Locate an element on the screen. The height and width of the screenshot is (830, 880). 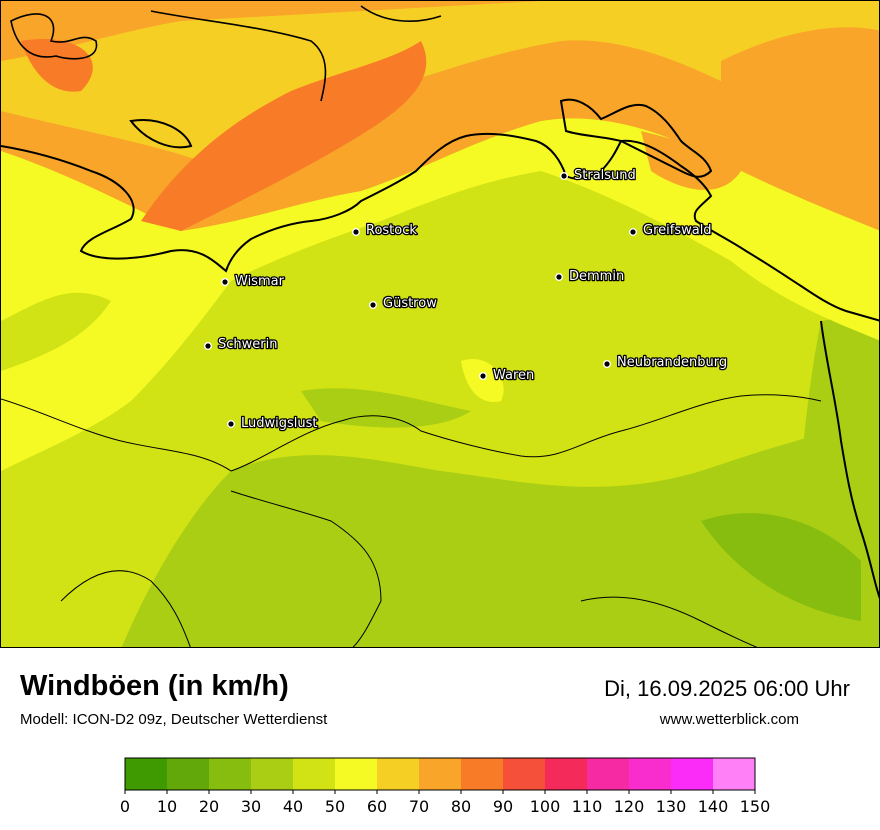
scale-tick-label: 130 is located at coordinates (671, 806).